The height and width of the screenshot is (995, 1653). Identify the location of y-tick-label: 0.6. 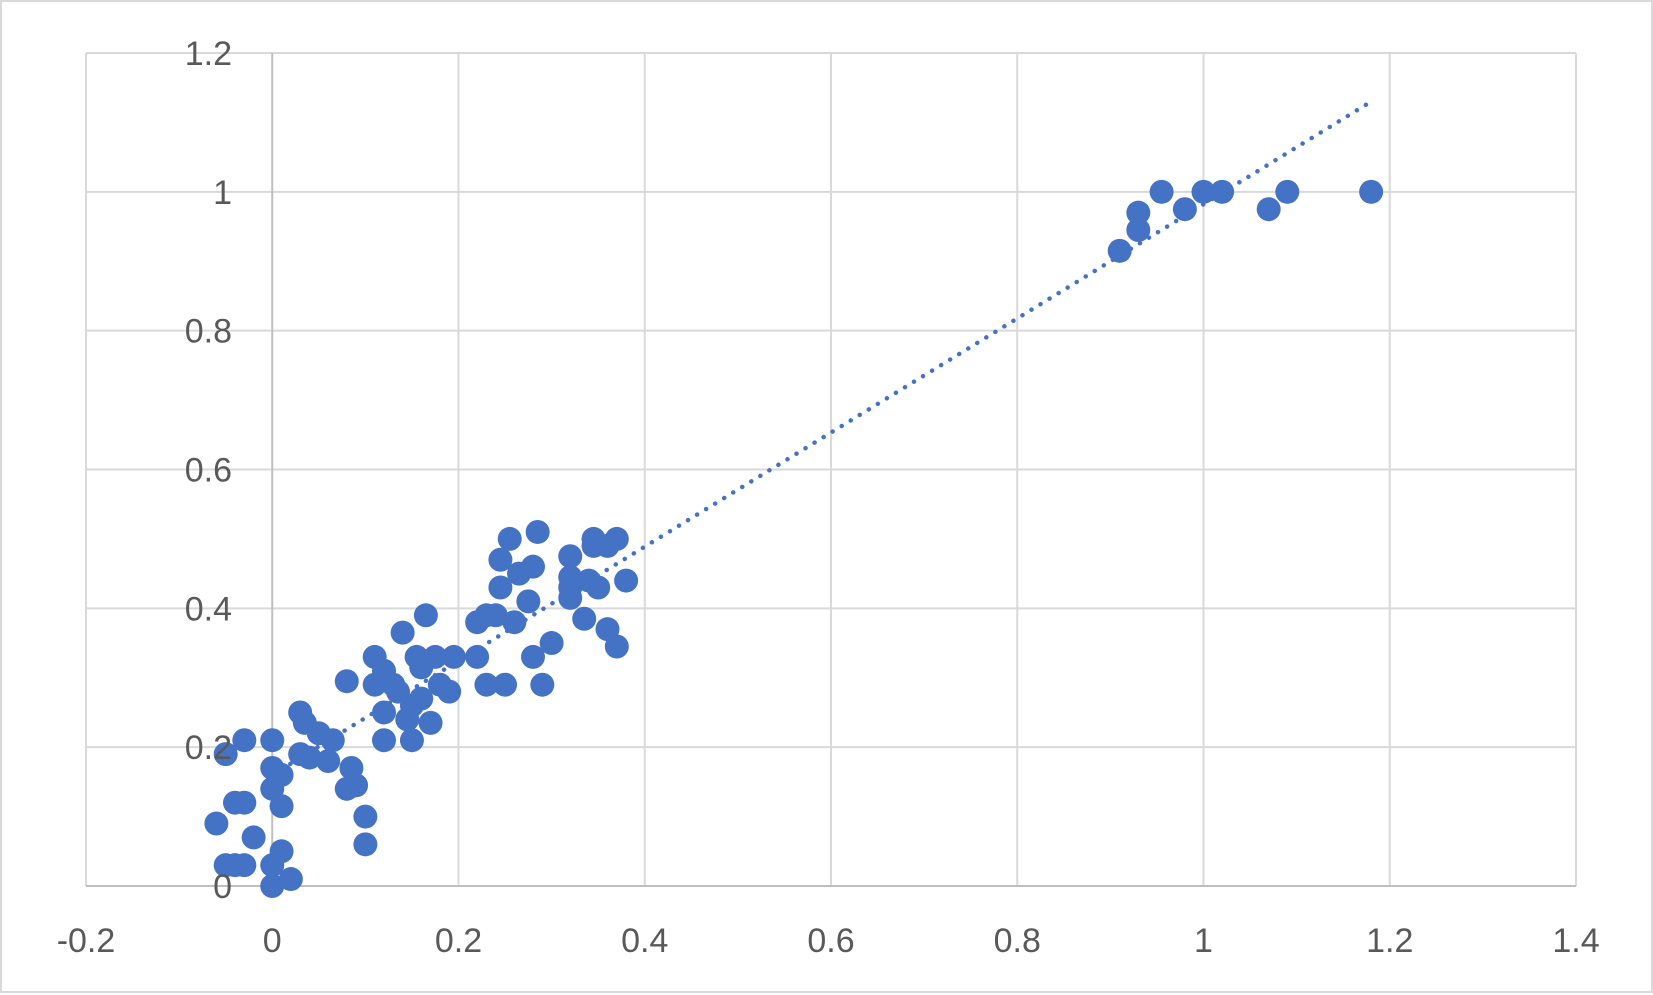
(208, 471).